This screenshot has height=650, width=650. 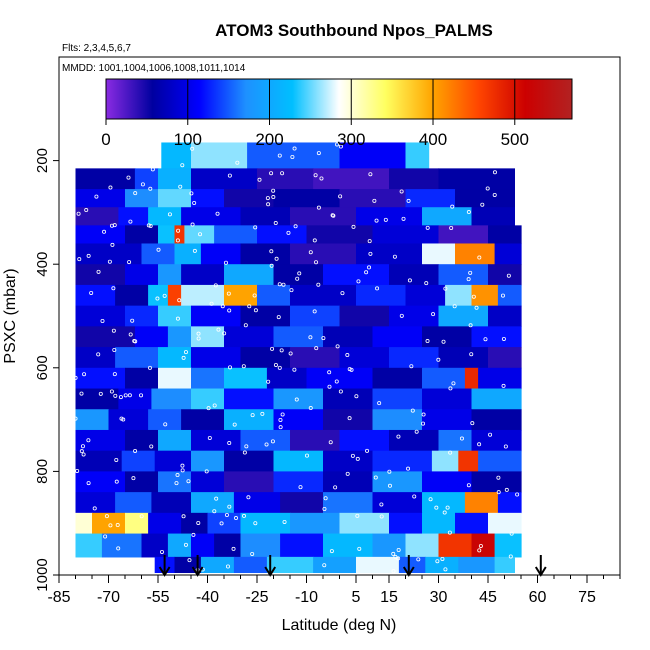 I want to click on x-tick-label: -25, so click(x=256, y=597).